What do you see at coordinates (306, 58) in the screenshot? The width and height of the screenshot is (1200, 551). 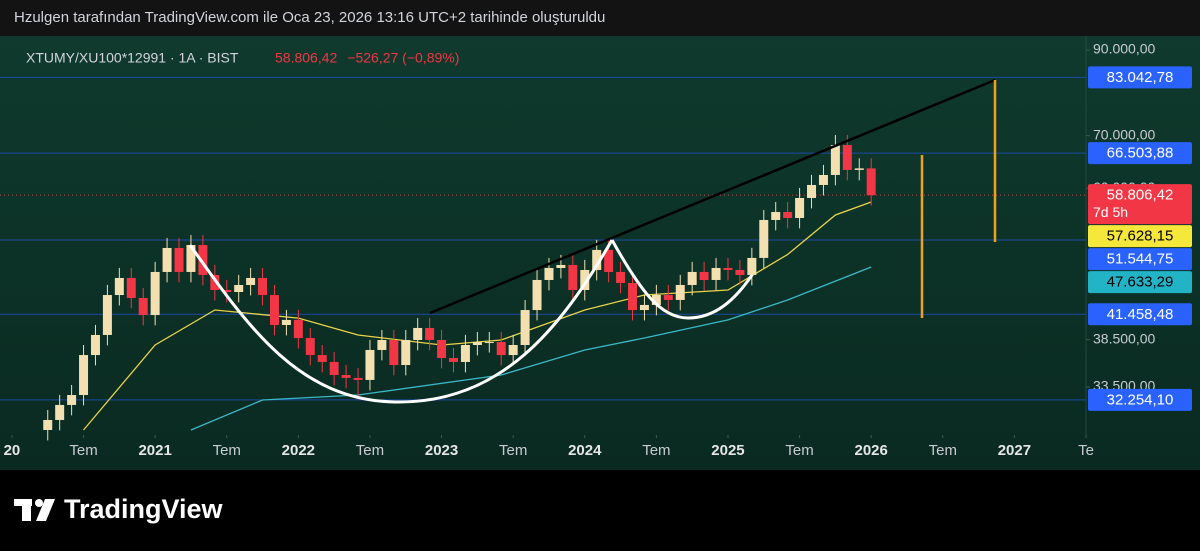 I see `last-price: 58.806,42` at bounding box center [306, 58].